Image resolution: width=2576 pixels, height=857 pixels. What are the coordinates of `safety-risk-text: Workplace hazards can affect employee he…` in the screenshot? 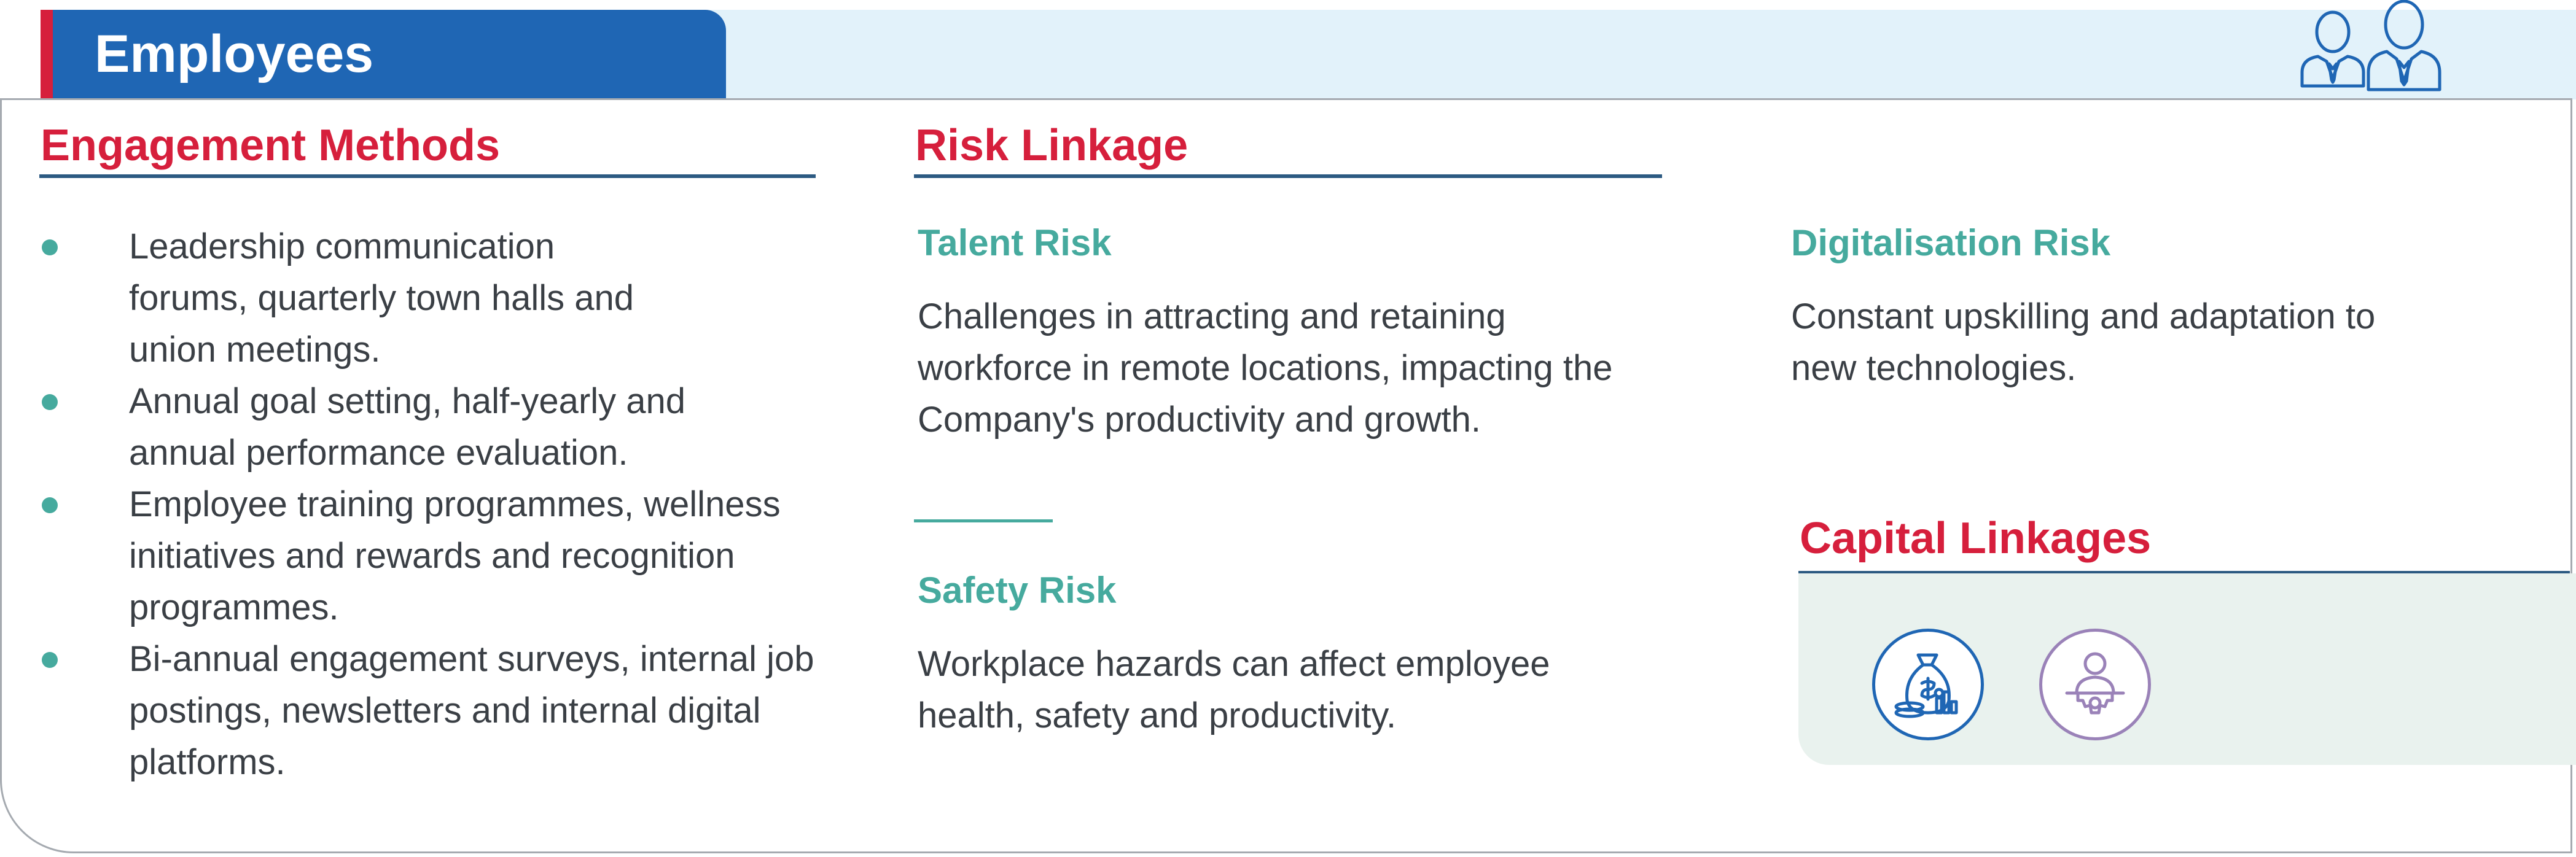 It's located at (1234, 690).